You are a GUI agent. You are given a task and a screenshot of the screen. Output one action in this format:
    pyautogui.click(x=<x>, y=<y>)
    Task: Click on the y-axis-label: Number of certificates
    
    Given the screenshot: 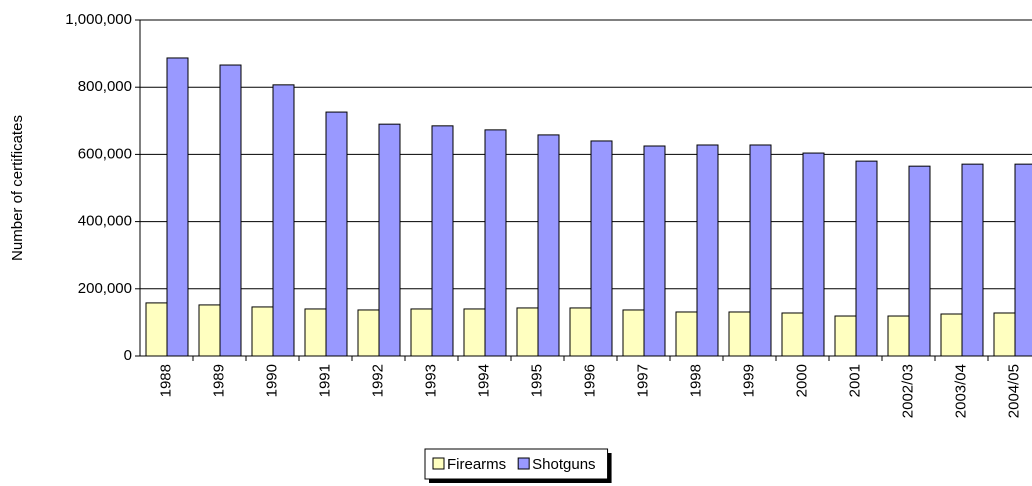 What is the action you would take?
    pyautogui.click(x=17, y=188)
    